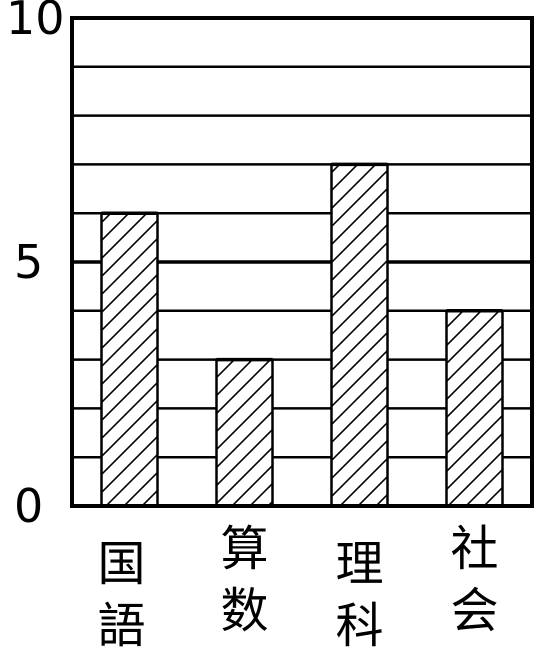 The width and height of the screenshot is (544, 661). I want to click on y-tick-labels: 0 5 10, so click(35, 266).